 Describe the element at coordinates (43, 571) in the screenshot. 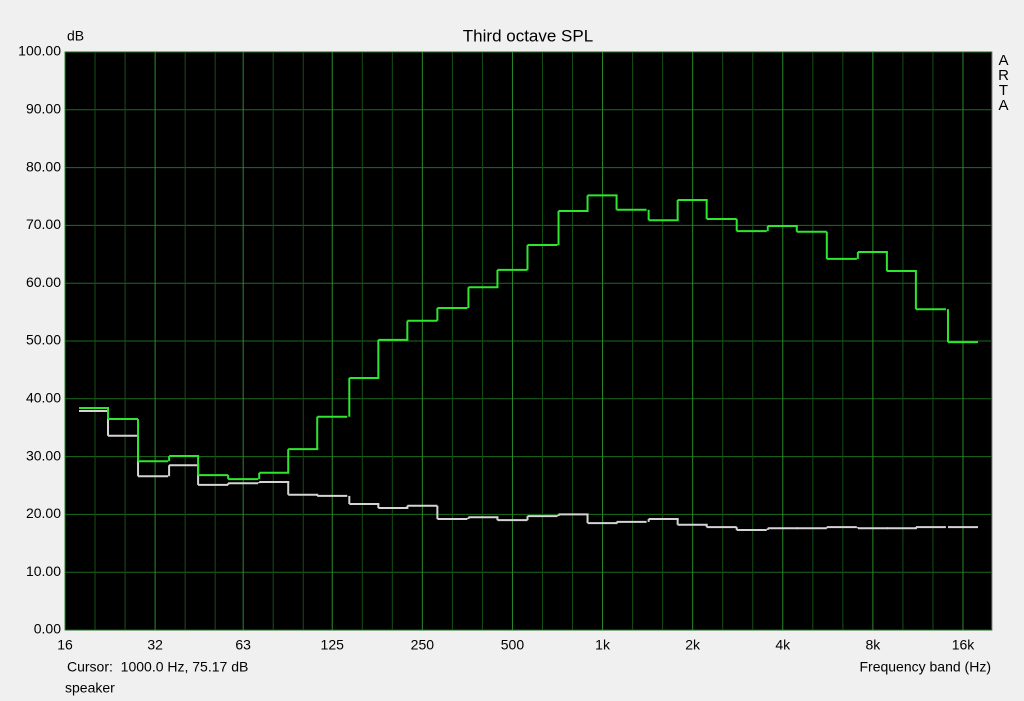

I see `y-tick-label: 10.00` at that location.